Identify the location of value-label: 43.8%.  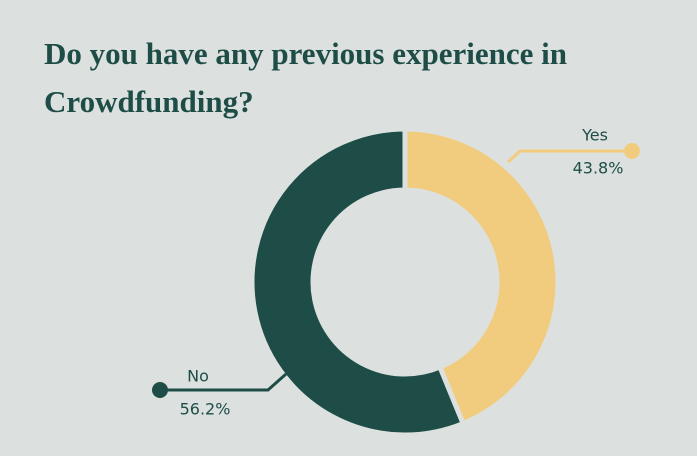
(598, 168).